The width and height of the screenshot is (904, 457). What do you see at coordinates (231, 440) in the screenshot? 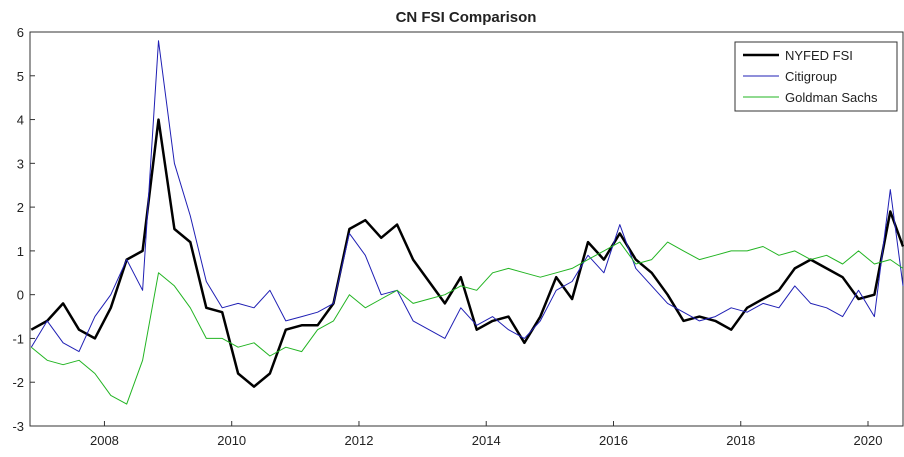
I see `x-tick-label: 2010` at bounding box center [231, 440].